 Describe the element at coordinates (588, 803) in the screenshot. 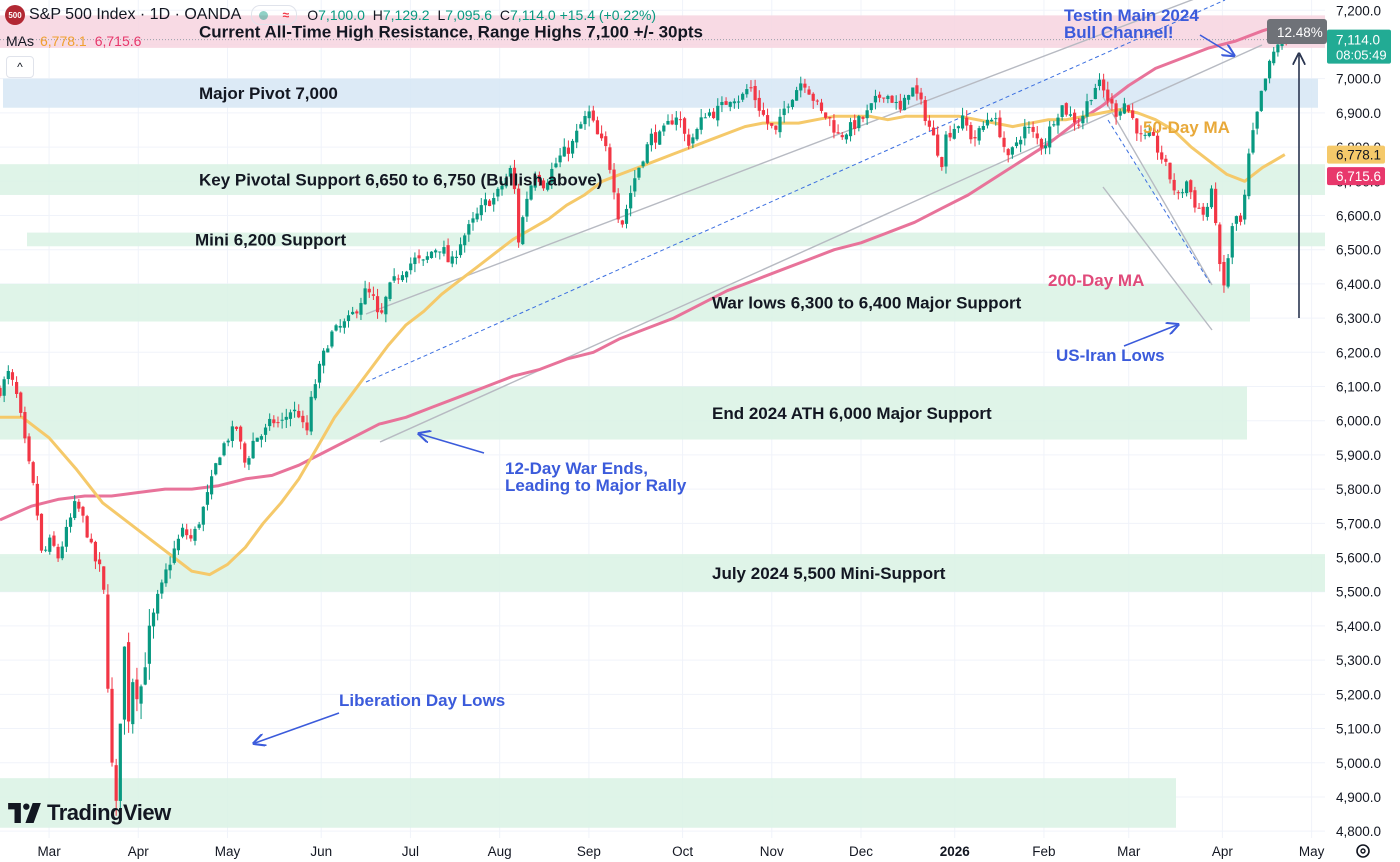

I see `bottom-zone` at that location.